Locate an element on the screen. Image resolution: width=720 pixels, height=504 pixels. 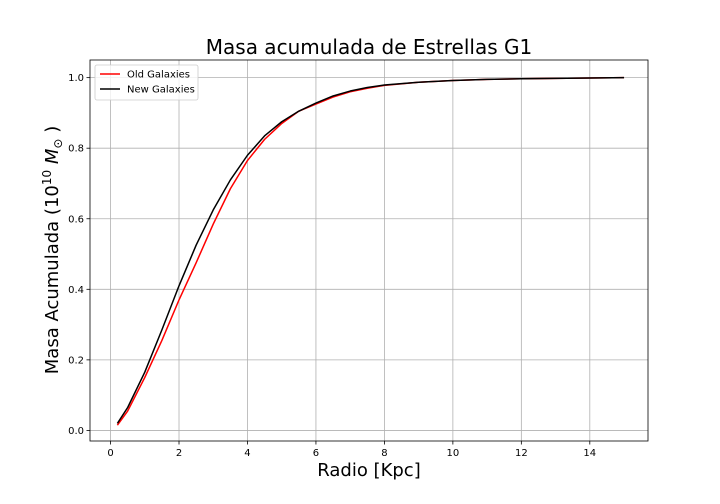
y-axis-title: Masa Acumulada (1010 M⊙ ) is located at coordinates (52, 250).